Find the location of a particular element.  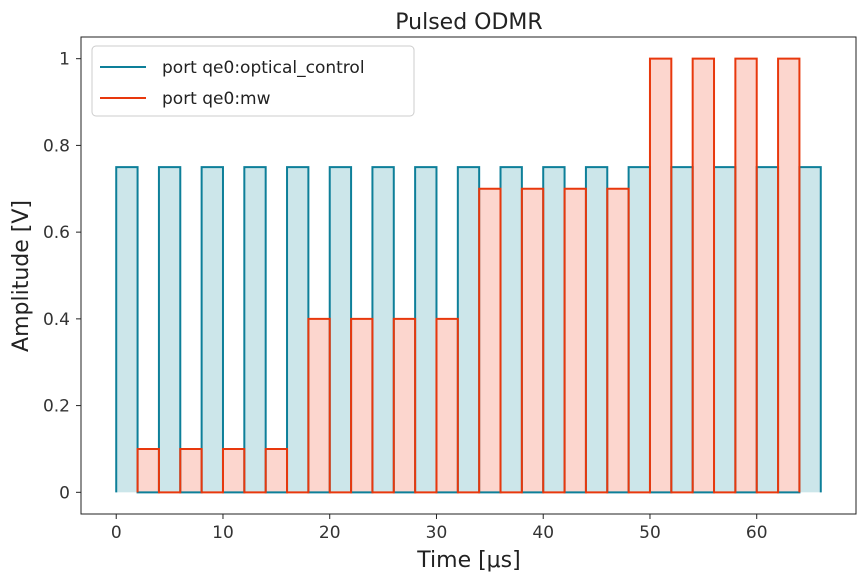

legend-label-mw: port qe0:mw is located at coordinates (216, 99).